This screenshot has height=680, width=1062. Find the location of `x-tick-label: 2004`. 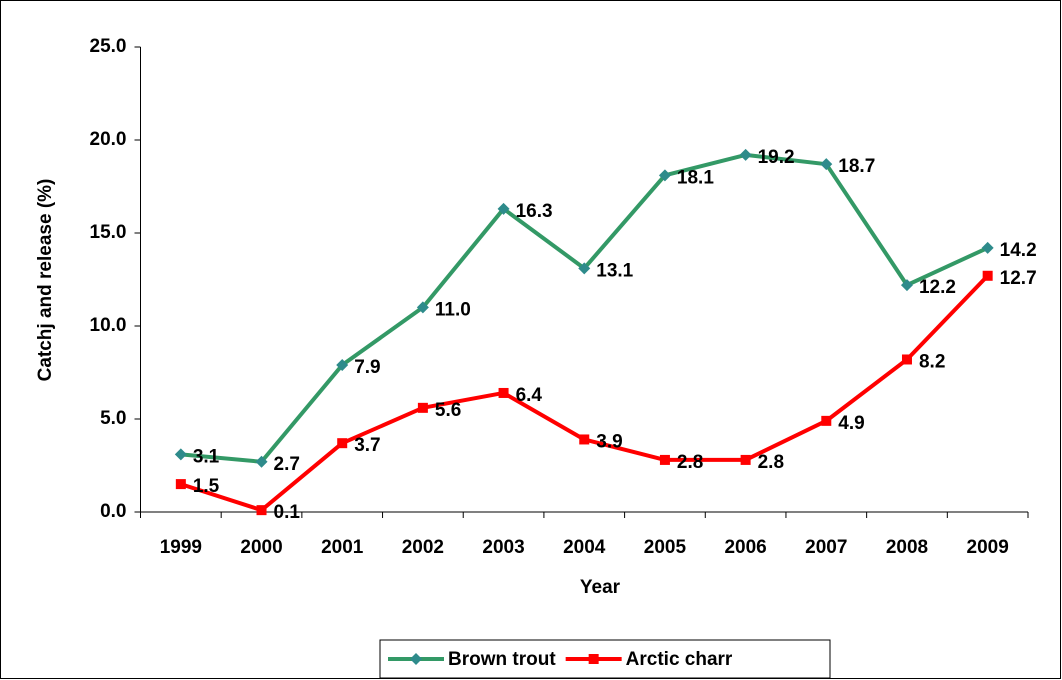

x-tick-label: 2004 is located at coordinates (584, 547).